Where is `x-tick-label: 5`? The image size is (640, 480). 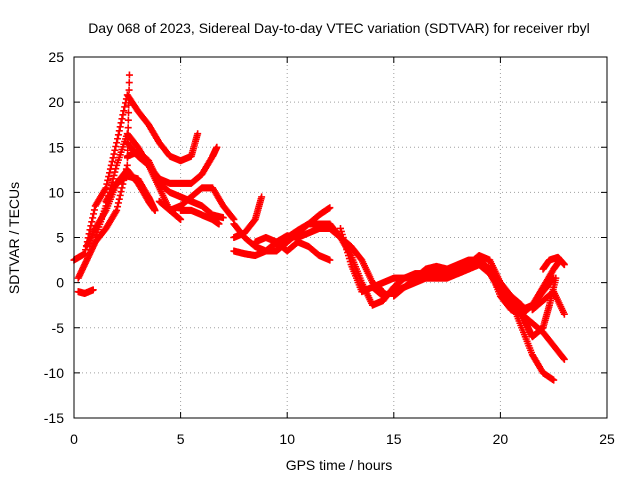
x-tick-label: 5 is located at coordinates (181, 439).